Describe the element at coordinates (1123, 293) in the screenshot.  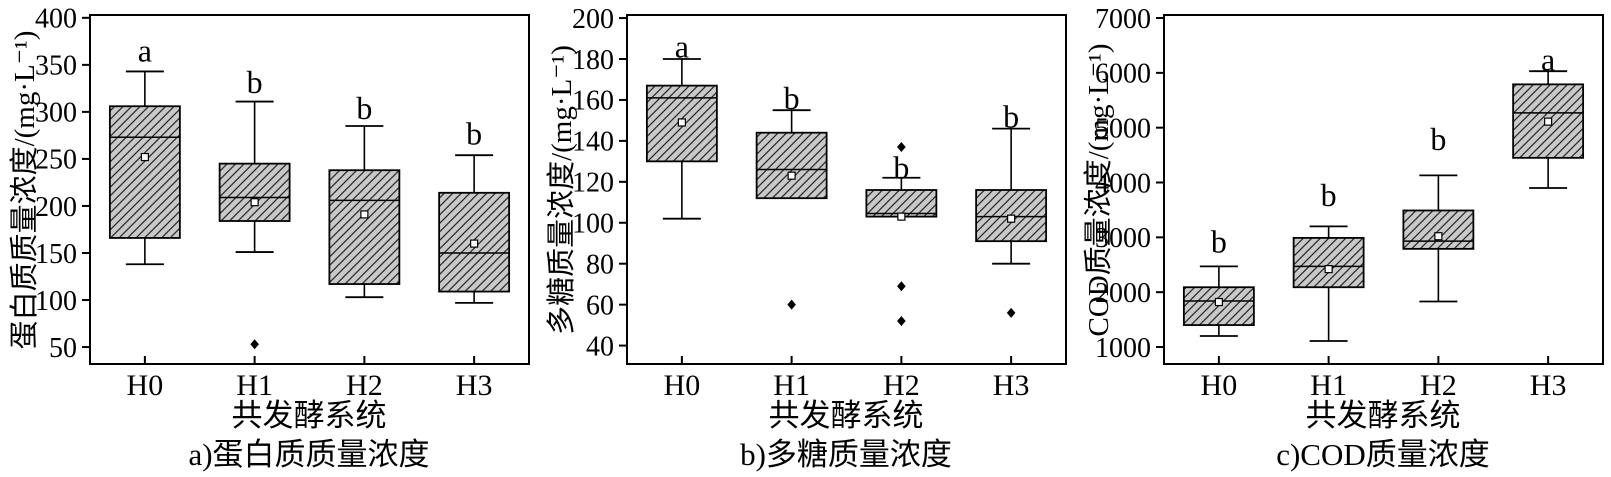
I see `y-tick-label: 2000` at that location.